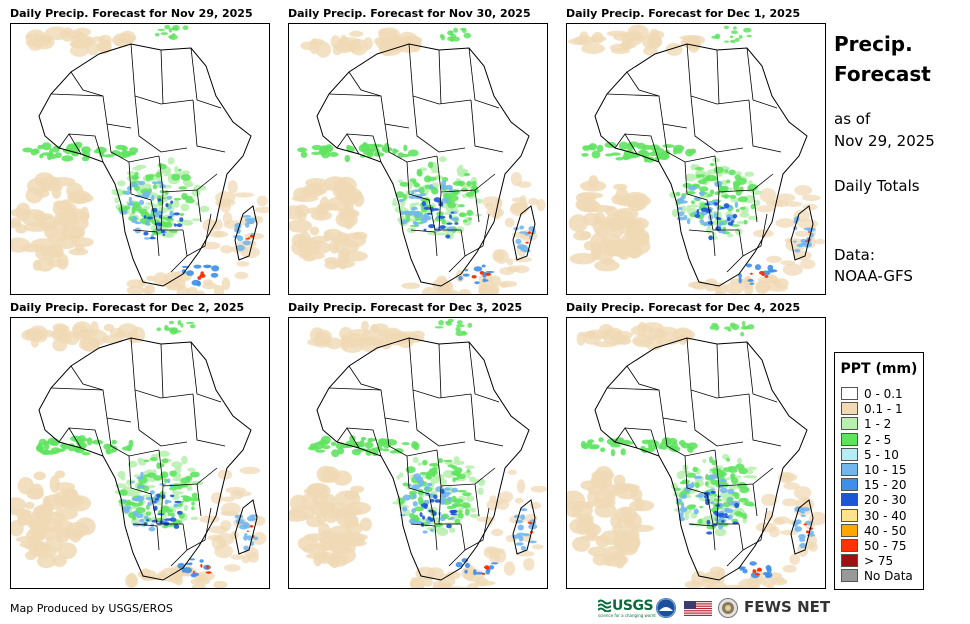 The image size is (970, 624). Describe the element at coordinates (877, 186) in the screenshot. I see `totals-label: Daily Totals` at that location.